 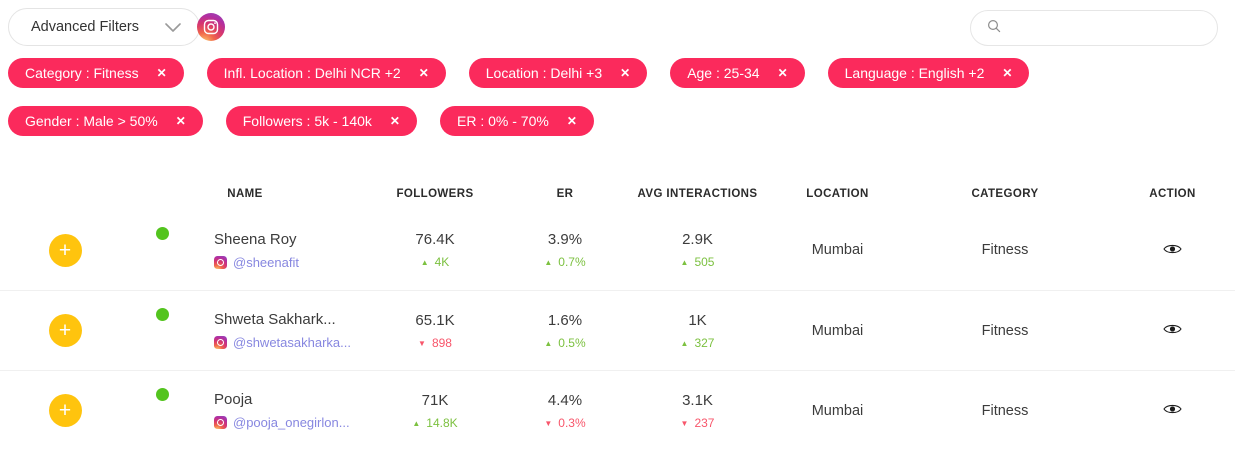 I want to click on advanced-filters-button: Advanced Filters, so click(x=104, y=27).